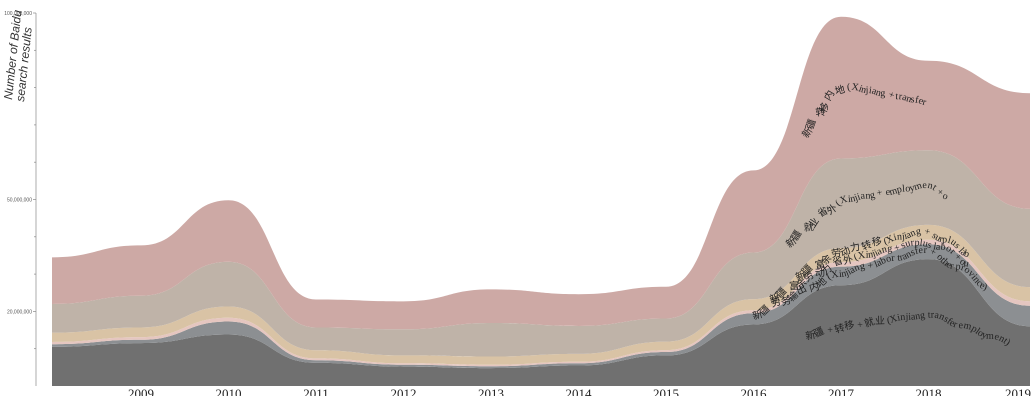 The image size is (1032, 401). I want to click on x-tick-label: 2017, so click(841, 391).